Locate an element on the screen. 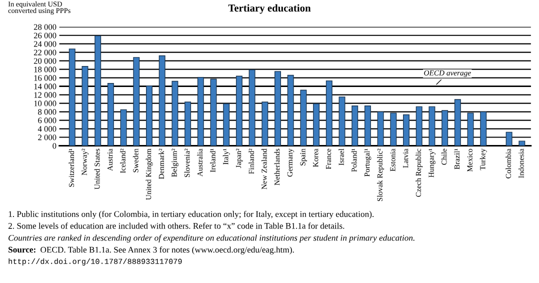  y-tick-label: 16 000 is located at coordinates (45, 78).